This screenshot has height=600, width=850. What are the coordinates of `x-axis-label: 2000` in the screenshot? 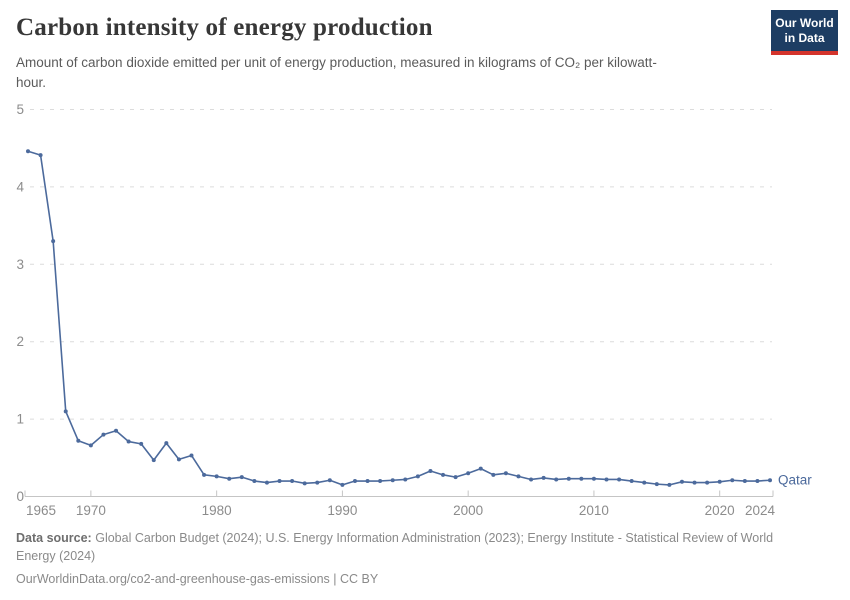 It's located at (468, 510).